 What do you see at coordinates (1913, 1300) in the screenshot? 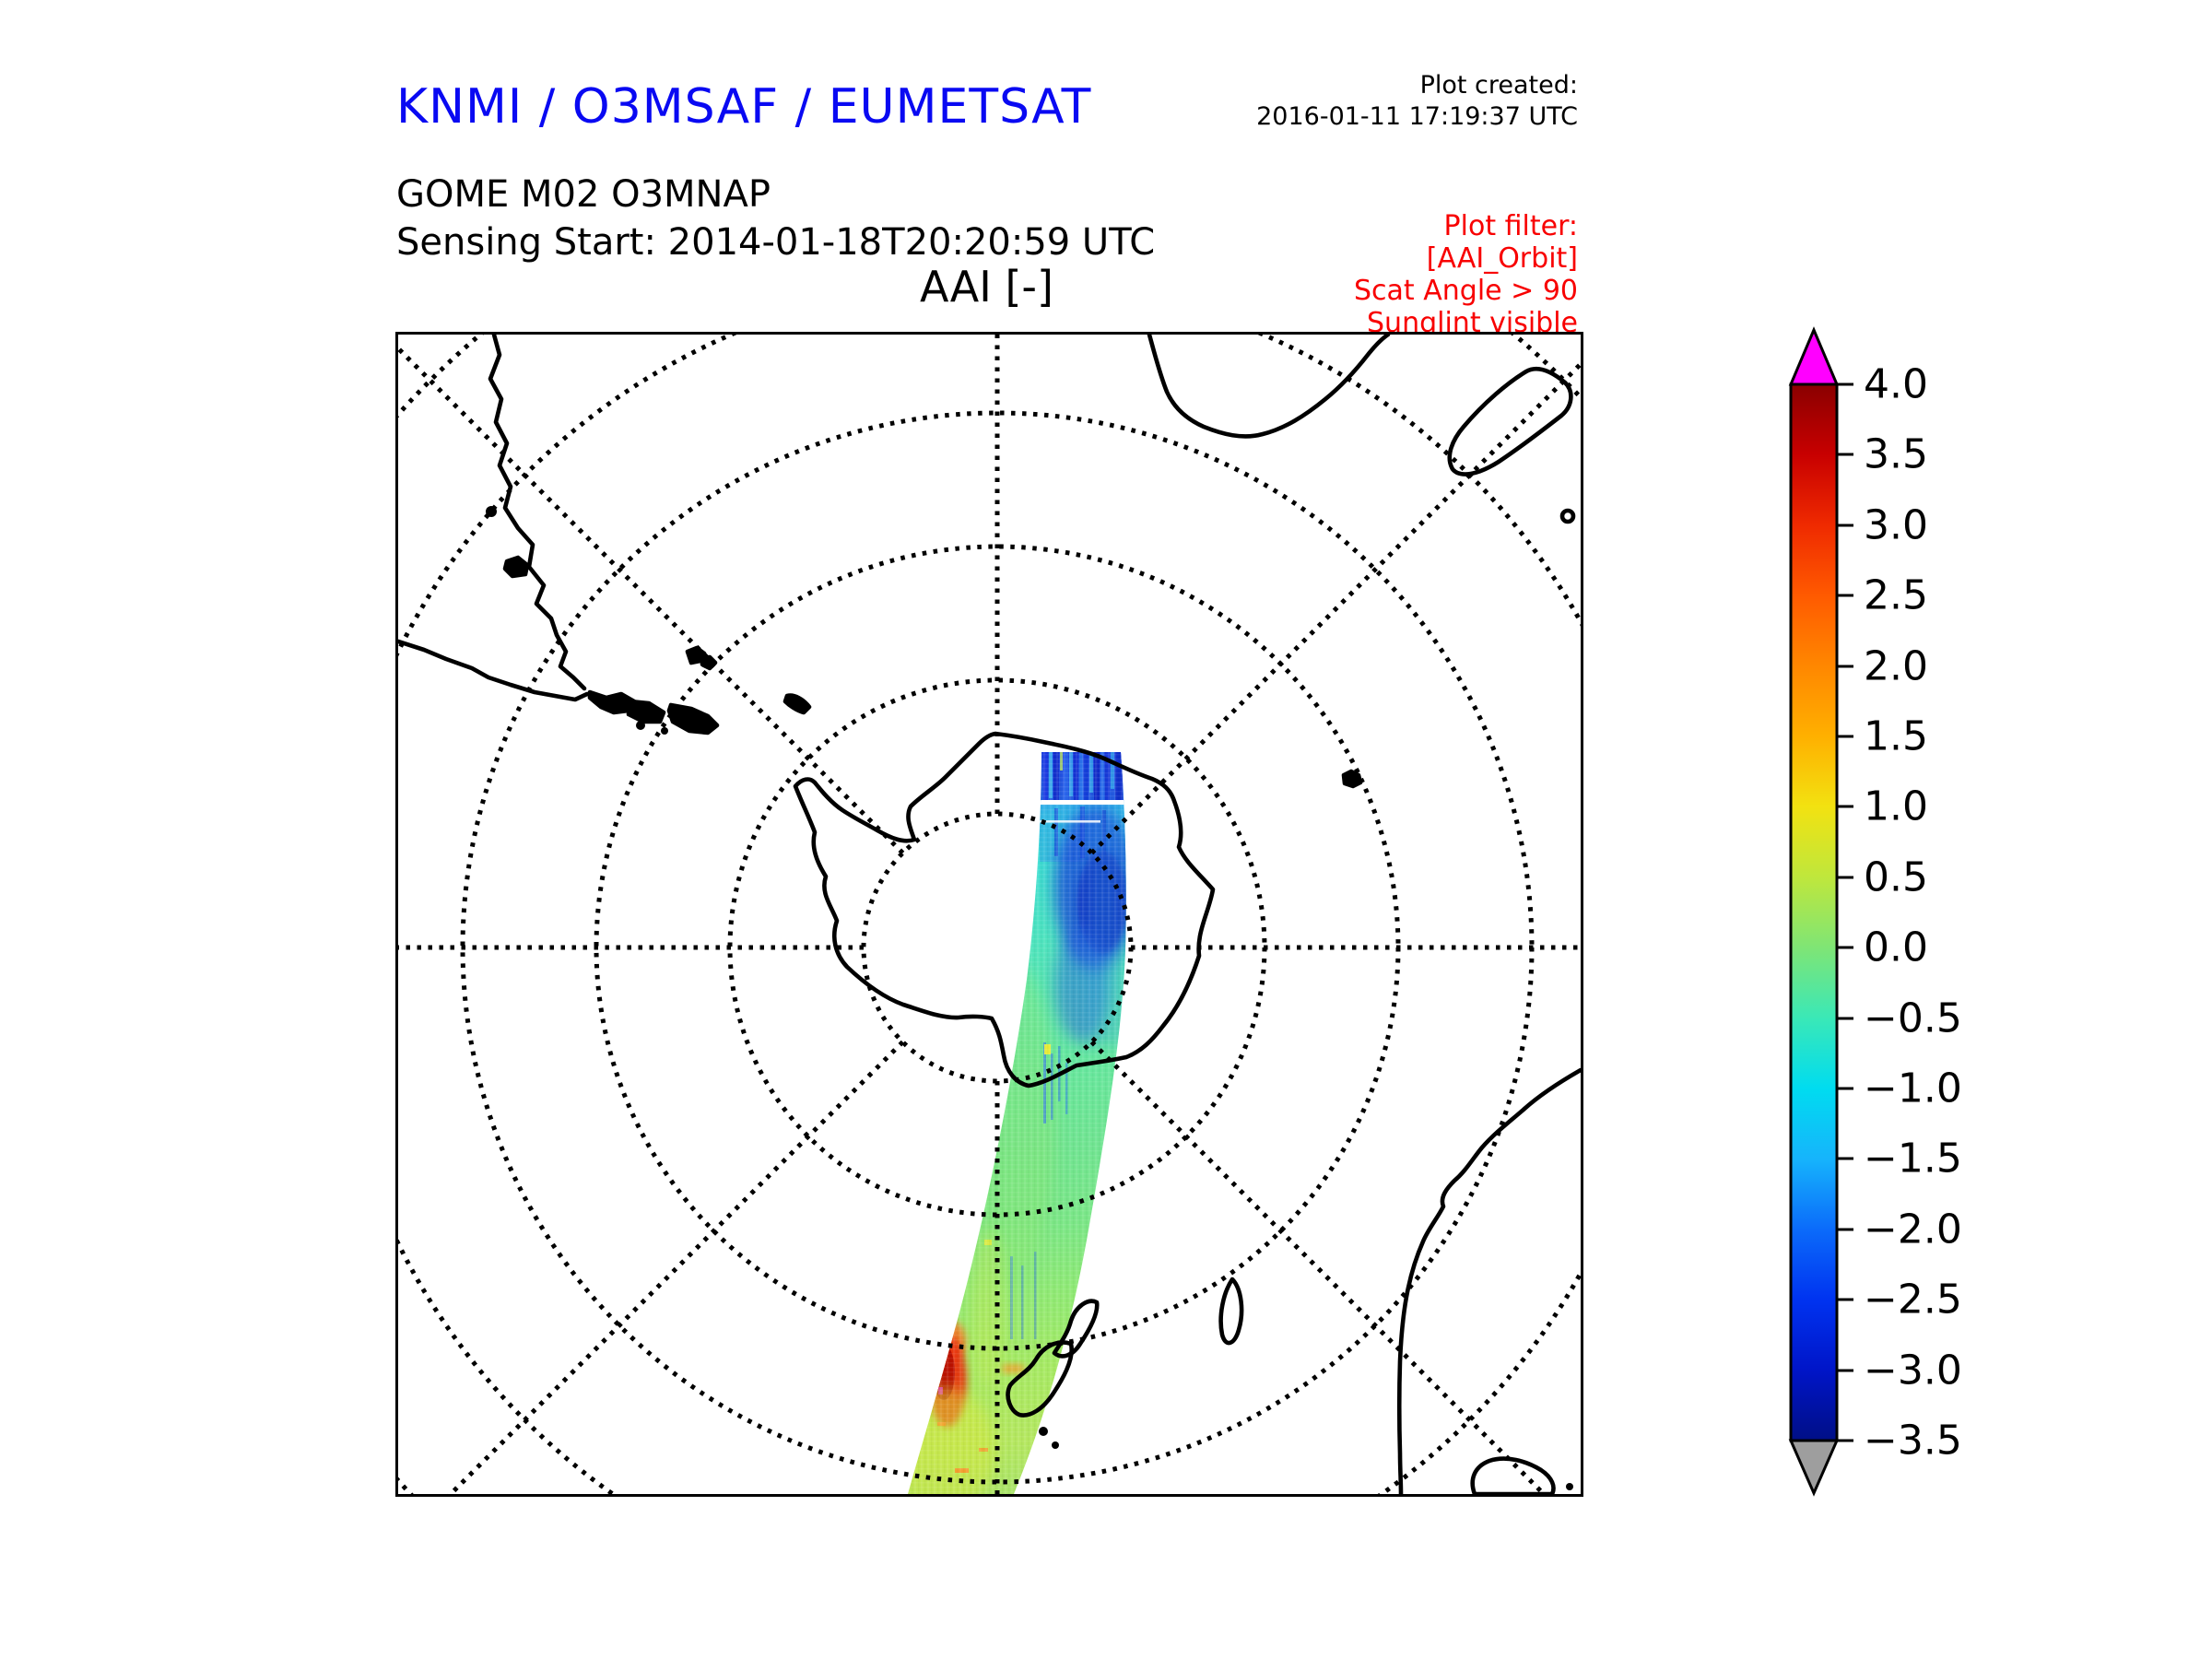
I see `colorbar-tick-label: −2.5` at bounding box center [1913, 1300].